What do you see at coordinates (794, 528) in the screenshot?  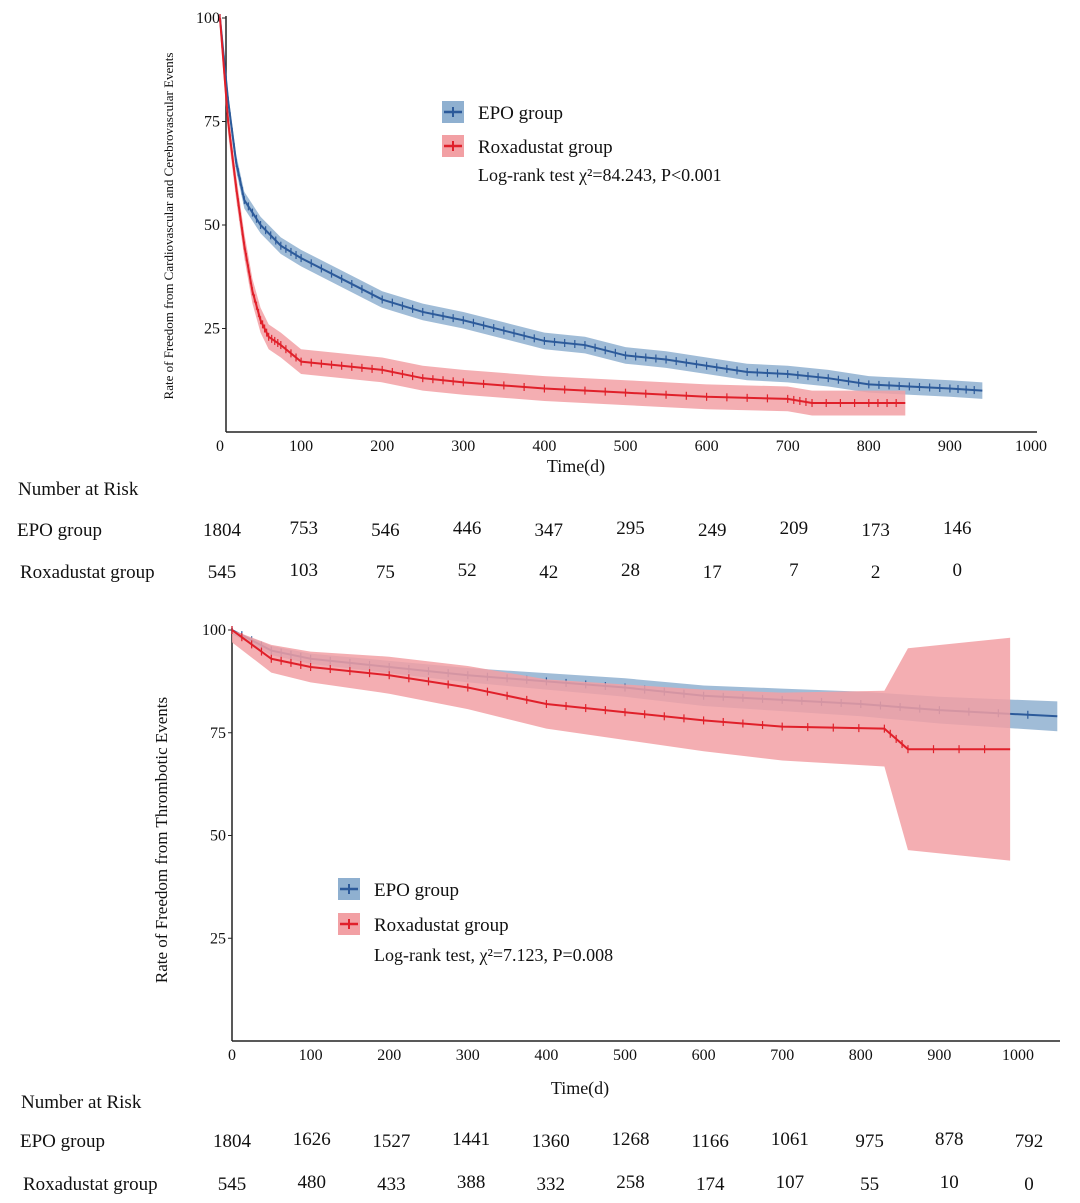 I see `risk-value: 209` at bounding box center [794, 528].